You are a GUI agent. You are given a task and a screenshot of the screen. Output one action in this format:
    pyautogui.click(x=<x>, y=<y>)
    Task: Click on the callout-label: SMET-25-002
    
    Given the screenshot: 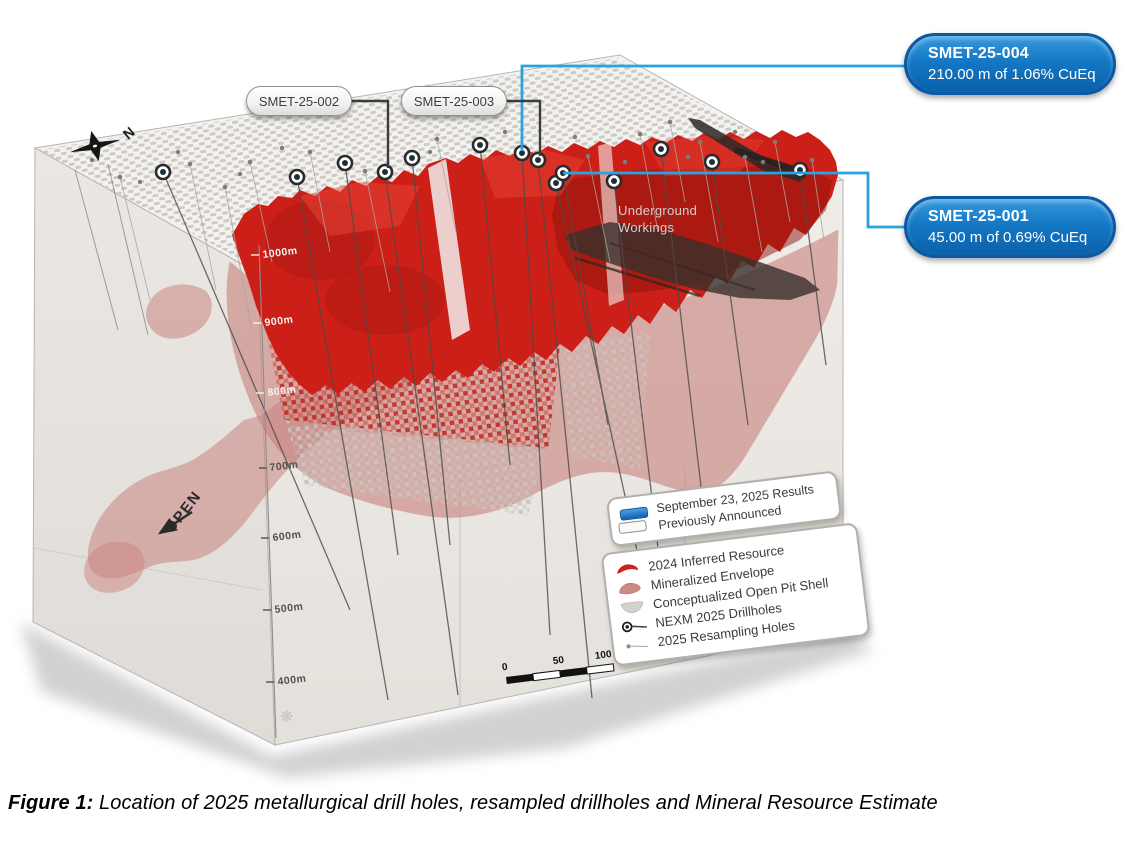 What is the action you would take?
    pyautogui.click(x=299, y=101)
    